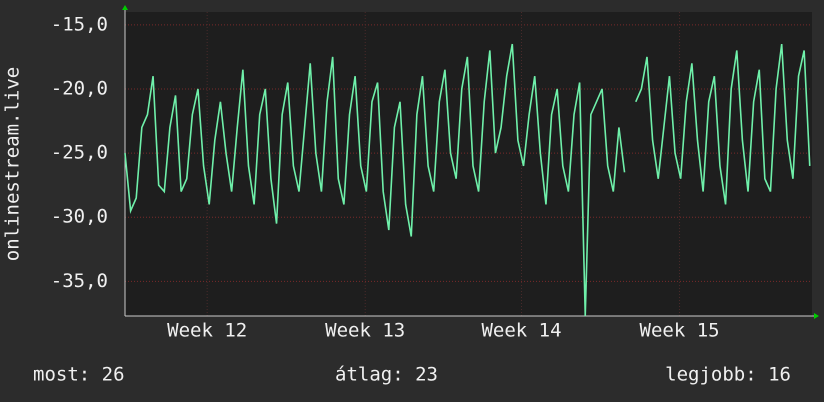 This screenshot has height=402, width=824. What do you see at coordinates (79, 281) in the screenshot?
I see `y-tick-label: -35,0` at bounding box center [79, 281].